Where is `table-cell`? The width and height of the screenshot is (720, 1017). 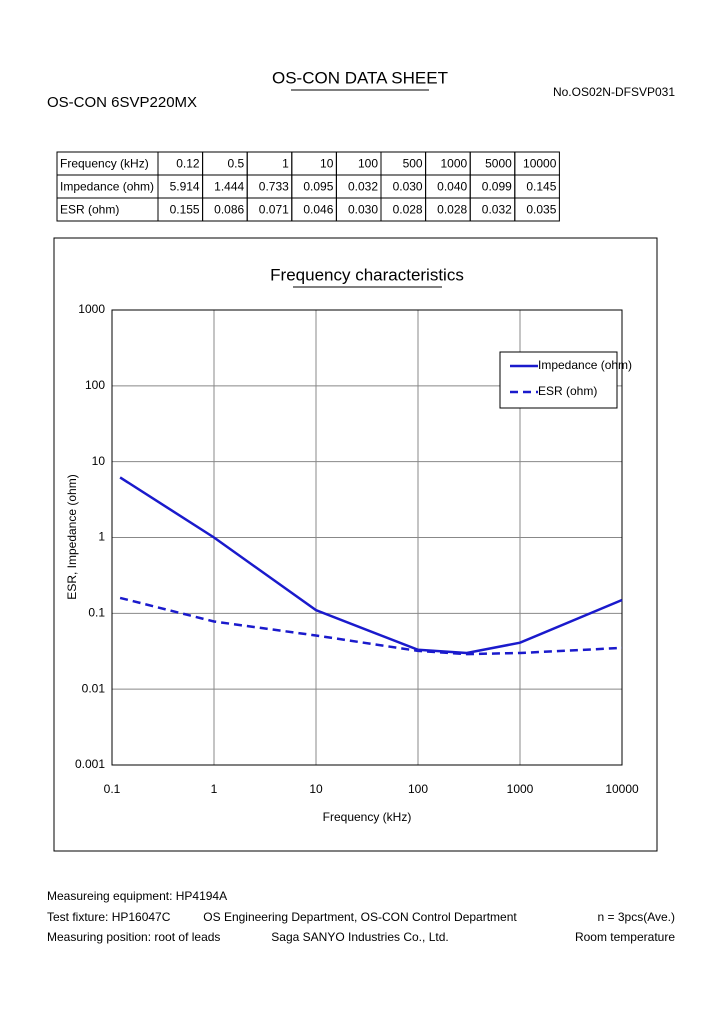
table-cell is located at coordinates (537, 209).